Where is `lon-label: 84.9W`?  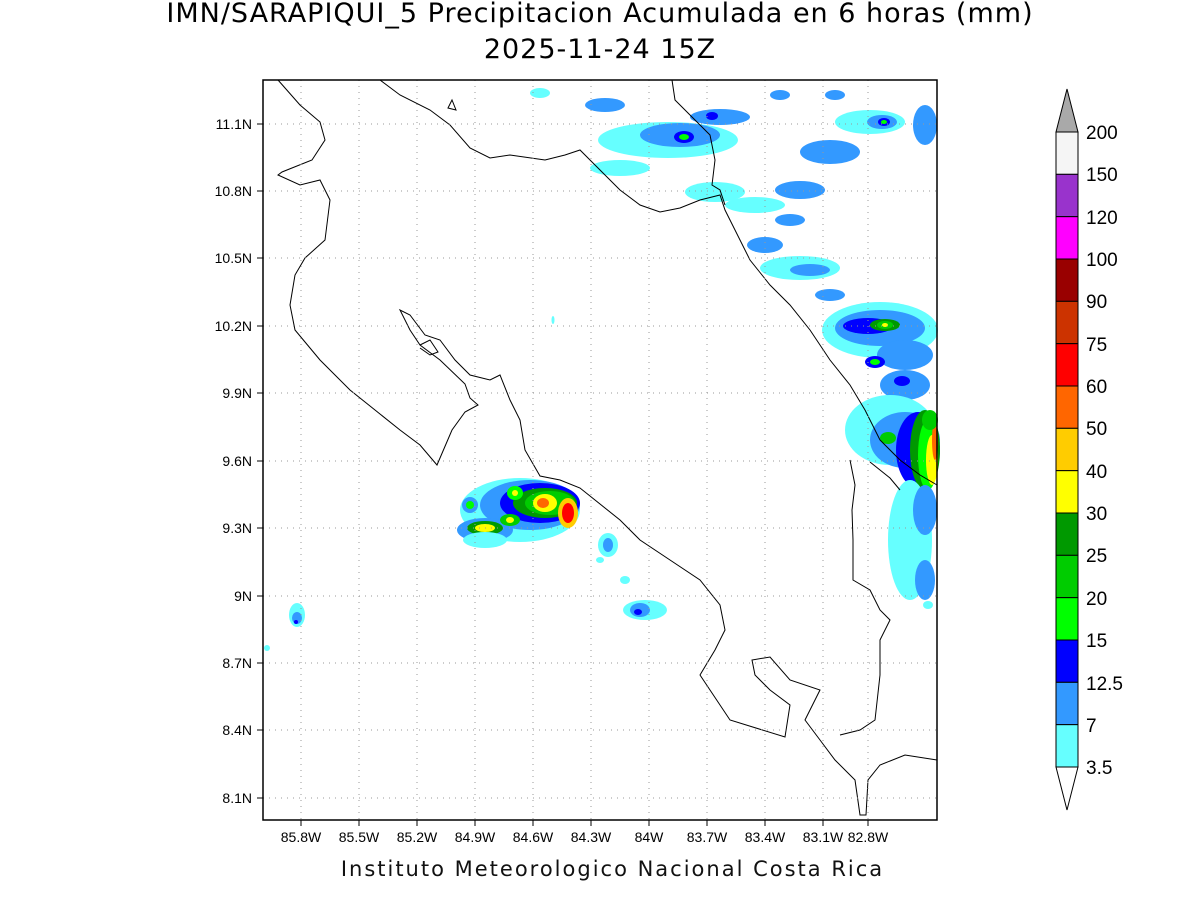 lon-label: 84.9W is located at coordinates (475, 837).